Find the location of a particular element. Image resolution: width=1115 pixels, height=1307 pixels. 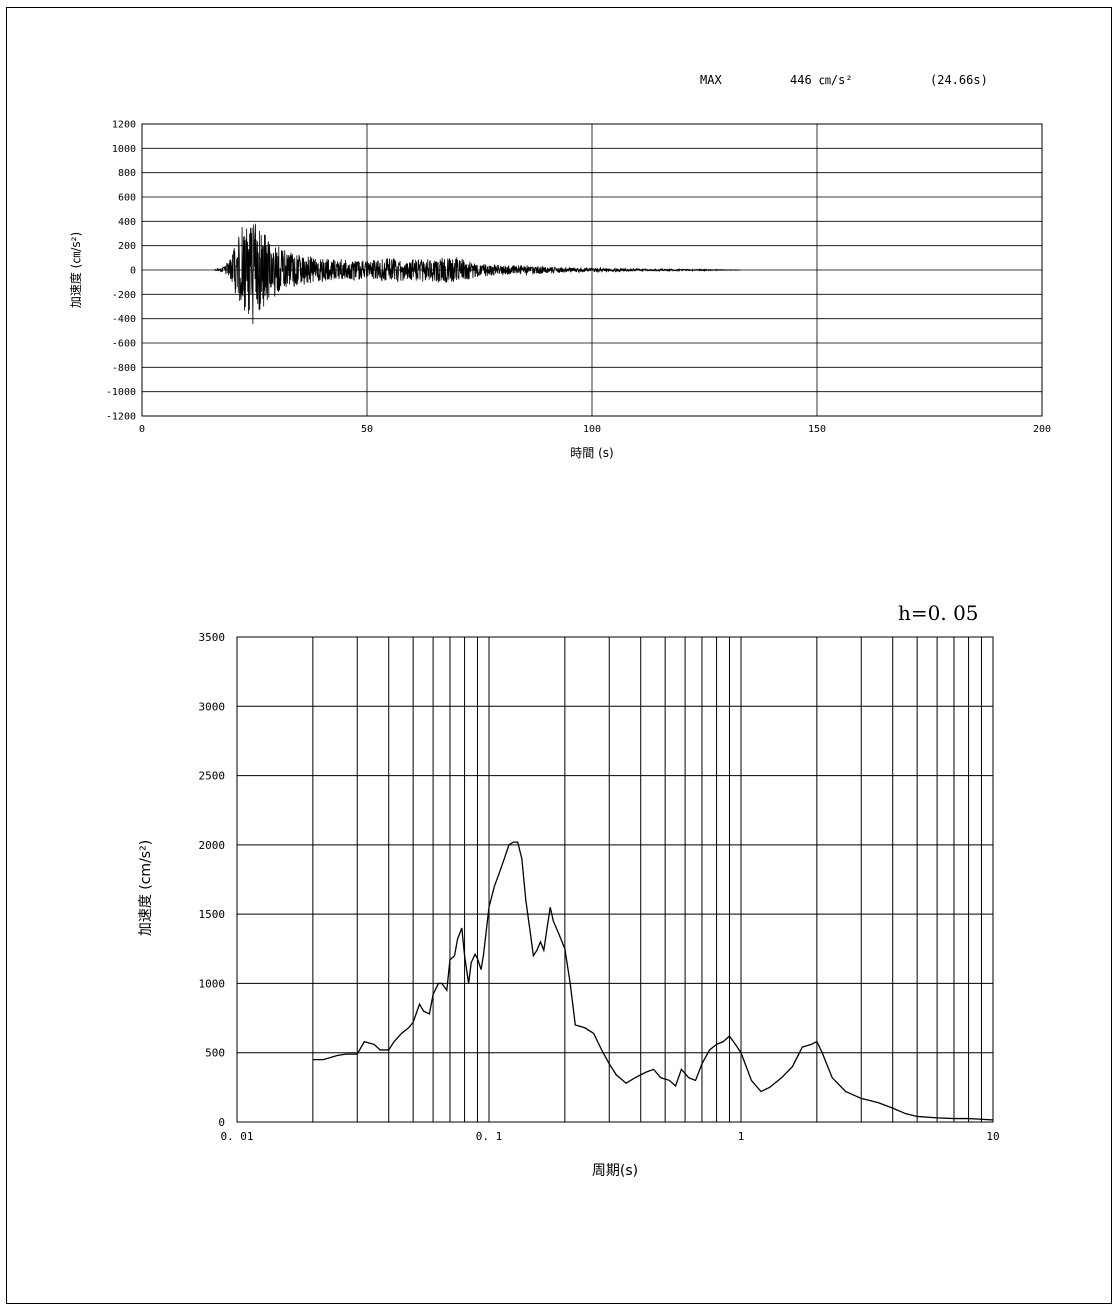

y-tick-label: -800 is located at coordinates (124, 368).